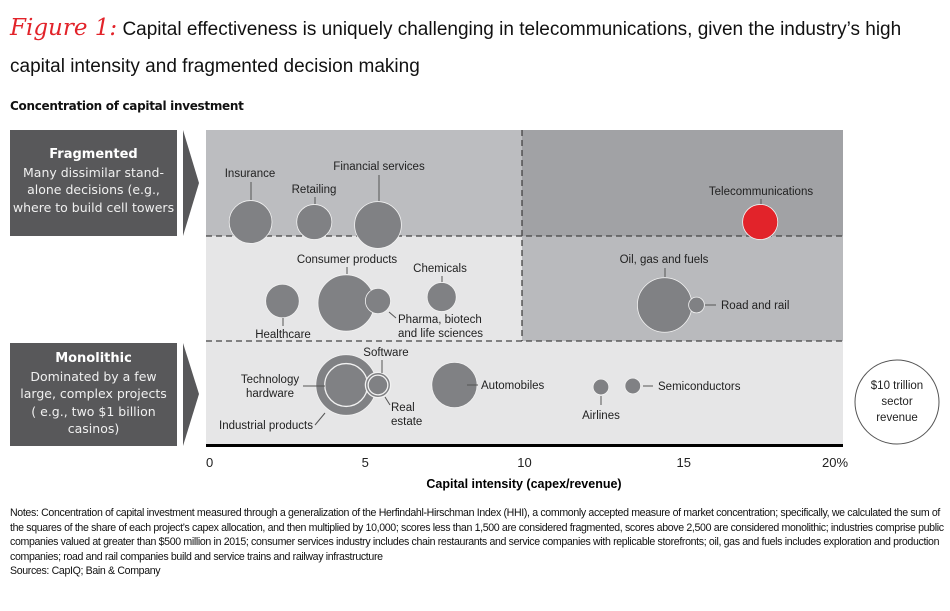 The height and width of the screenshot is (611, 950). I want to click on bubble-telecommunications: Telecommunications, so click(761, 213).